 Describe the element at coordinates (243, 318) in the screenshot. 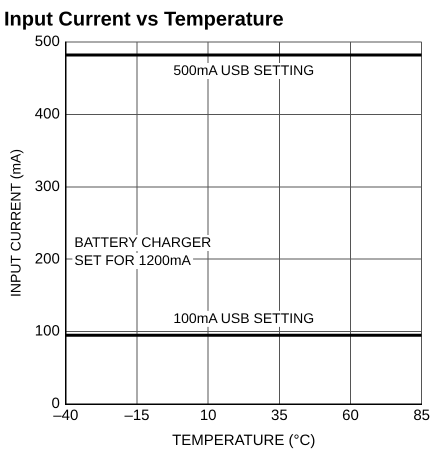

I see `annotation: 100mA USB SETTING` at that location.